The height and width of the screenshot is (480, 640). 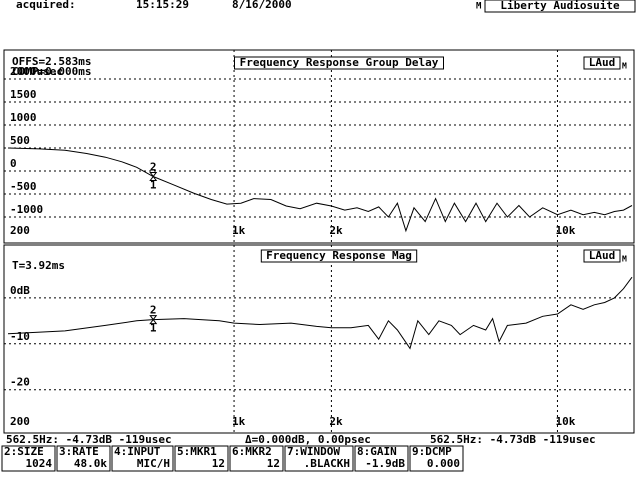 What do you see at coordinates (46, 5) in the screenshot?
I see `header-label: acquired:` at bounding box center [46, 5].